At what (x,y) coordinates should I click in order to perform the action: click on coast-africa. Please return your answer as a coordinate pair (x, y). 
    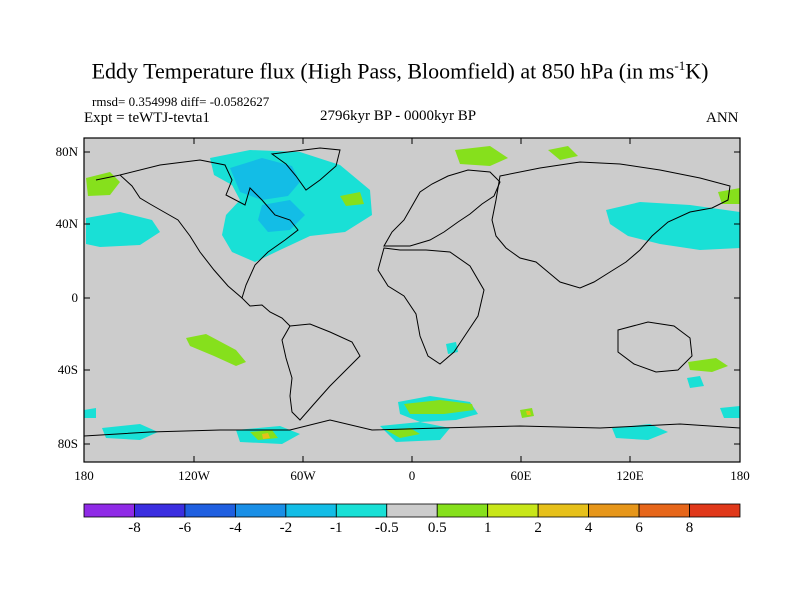
    Looking at the image, I should click on (431, 306).